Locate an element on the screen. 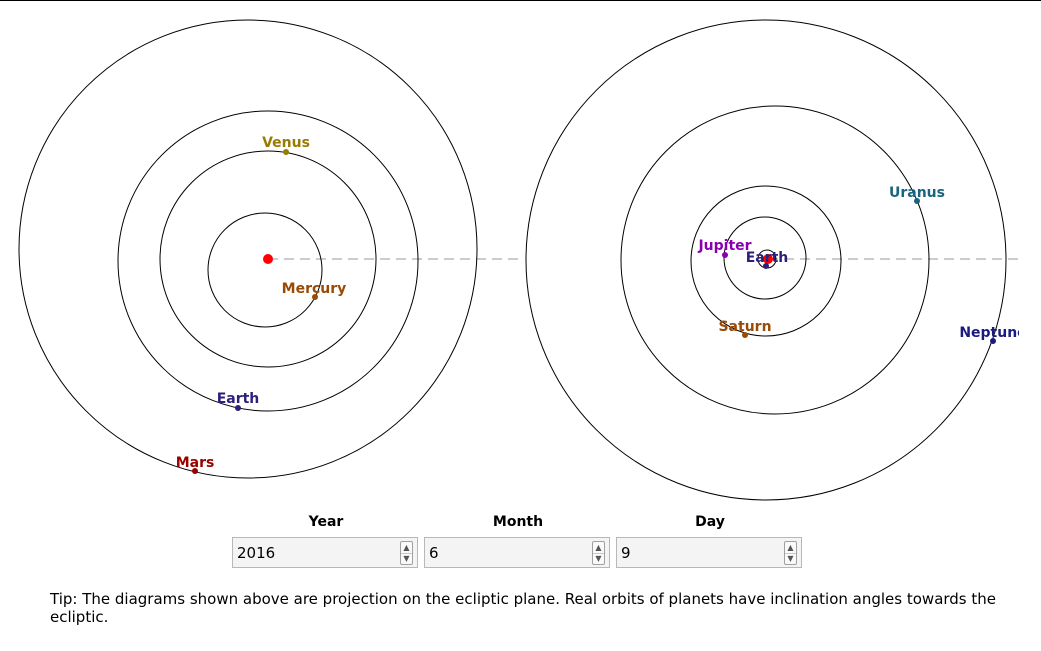 The height and width of the screenshot is (651, 1041). day-stepper: ▲ ▼ is located at coordinates (790, 553).